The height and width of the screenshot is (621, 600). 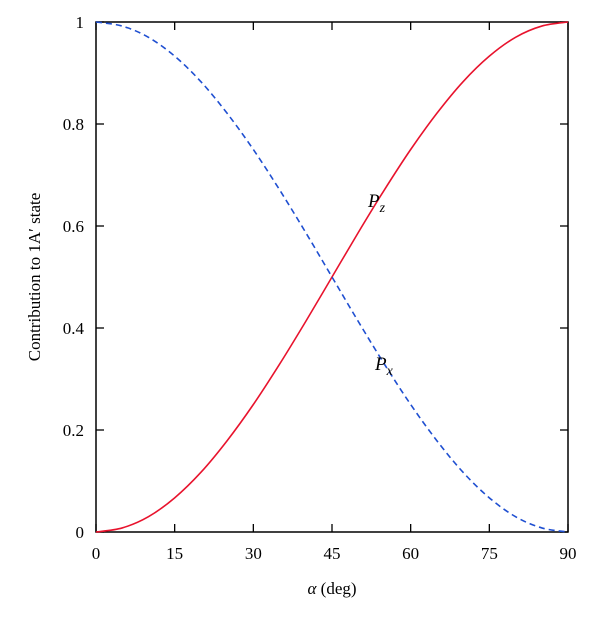 I want to click on y-tick-label: 0, so click(x=80, y=532).